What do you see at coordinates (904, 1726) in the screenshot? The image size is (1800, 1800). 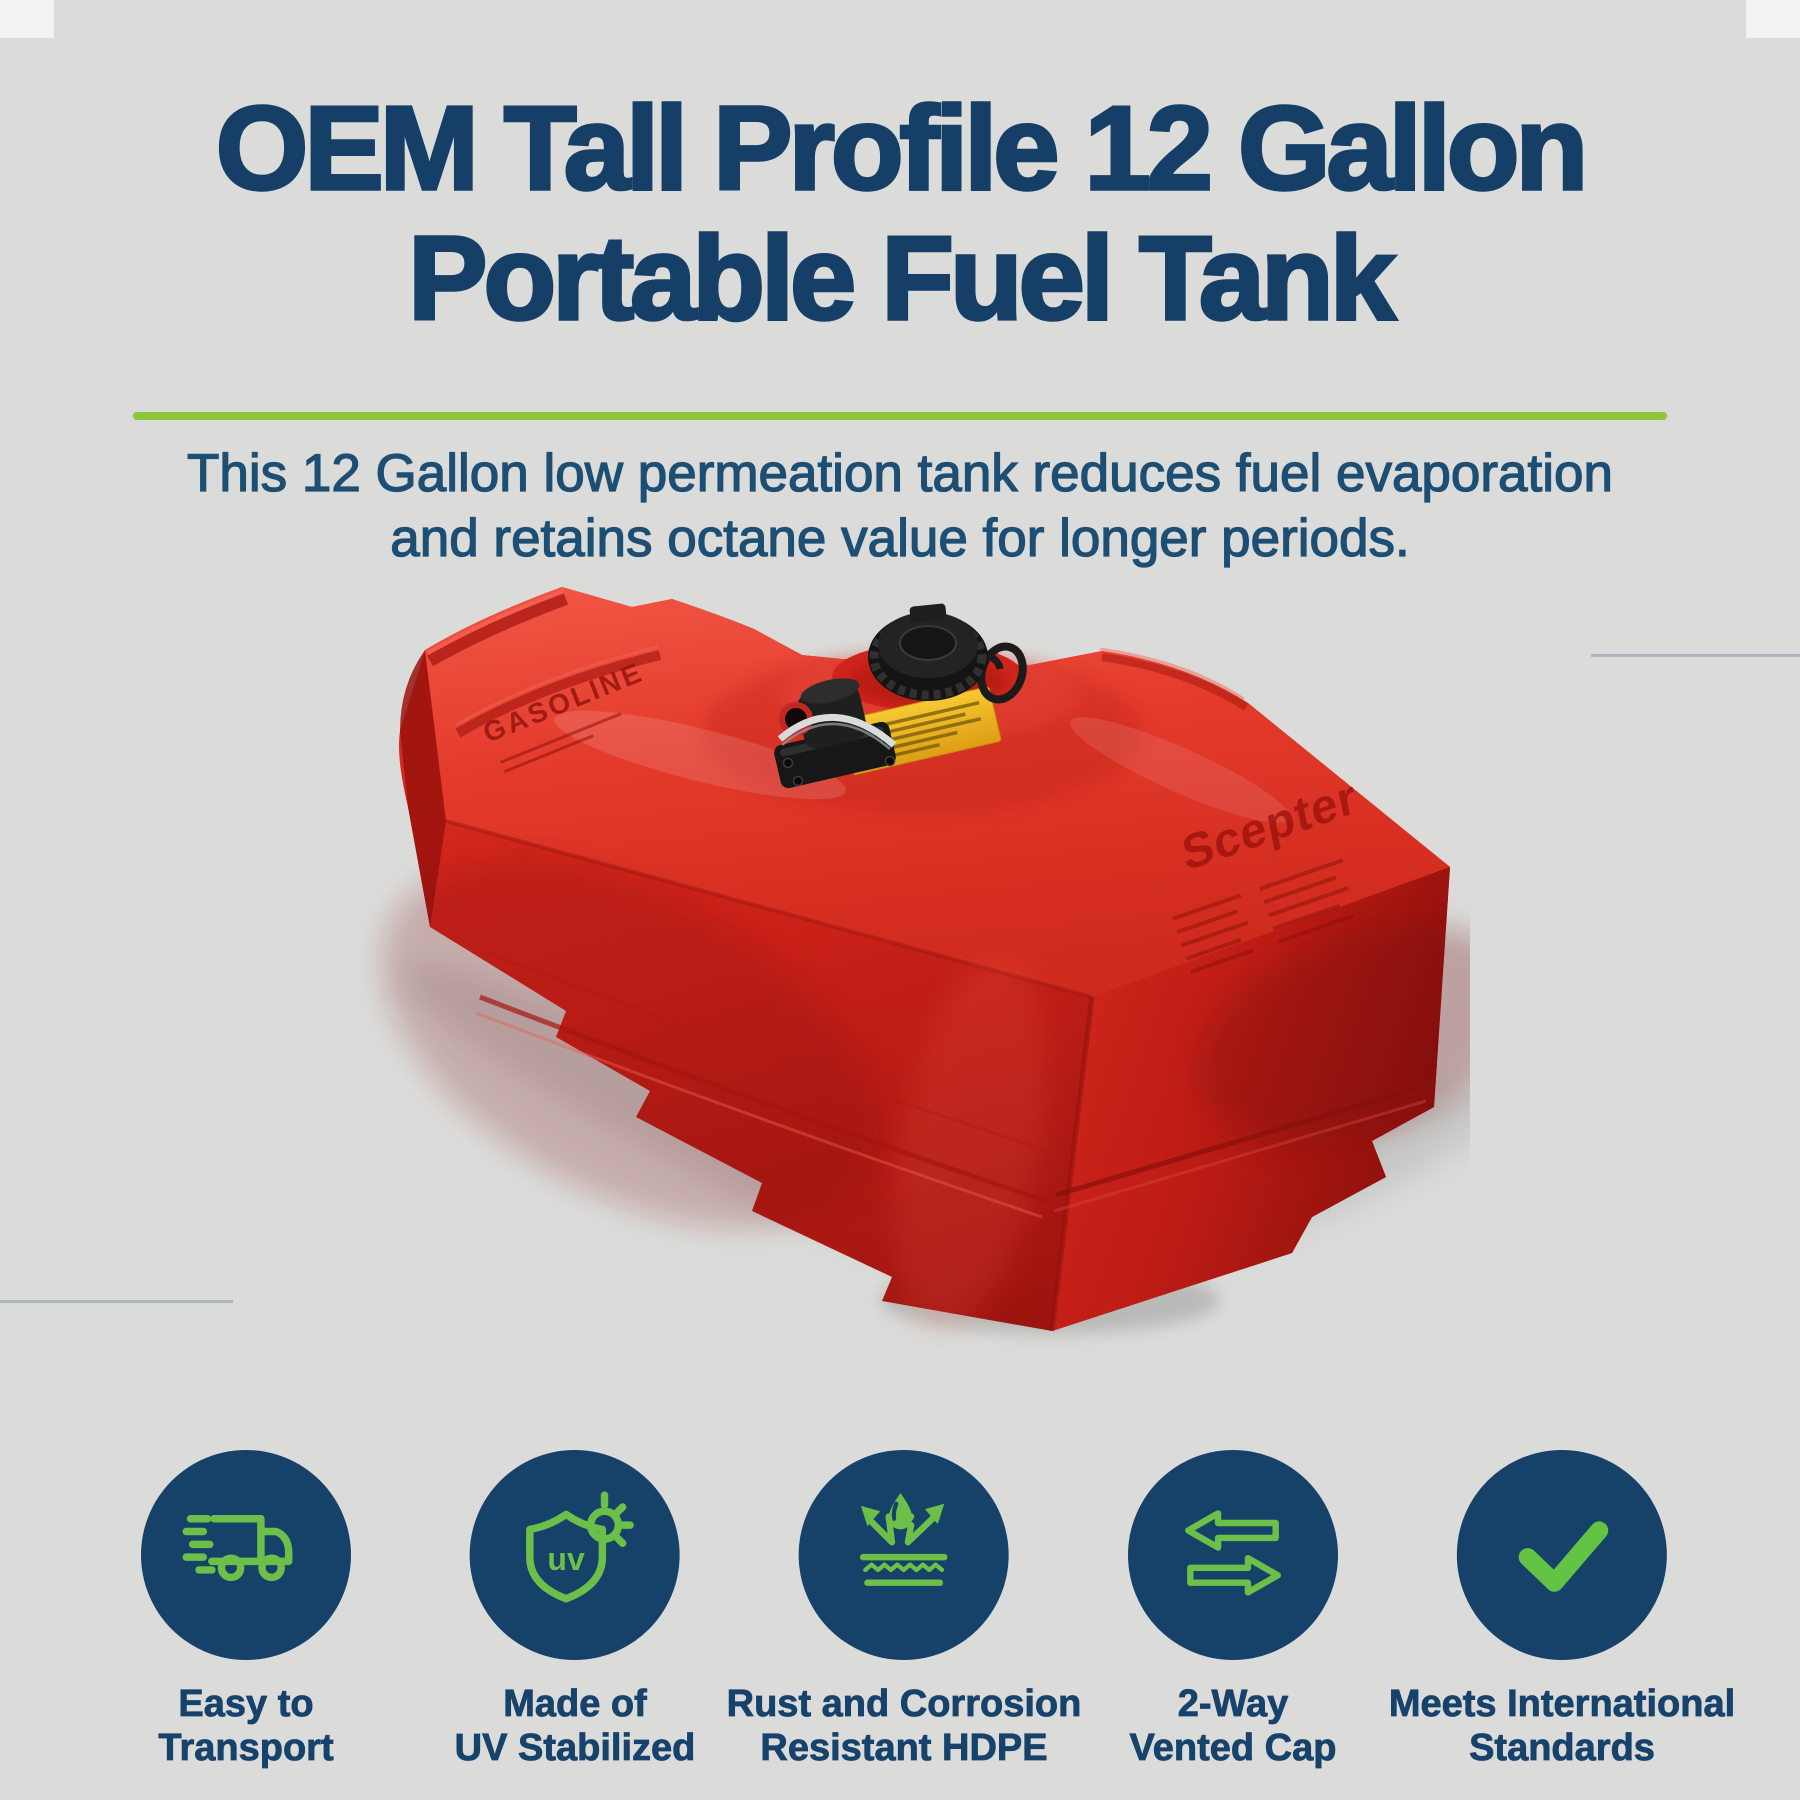 I see `feature-label: Rust and Corrosion Resistant HDPE` at bounding box center [904, 1726].